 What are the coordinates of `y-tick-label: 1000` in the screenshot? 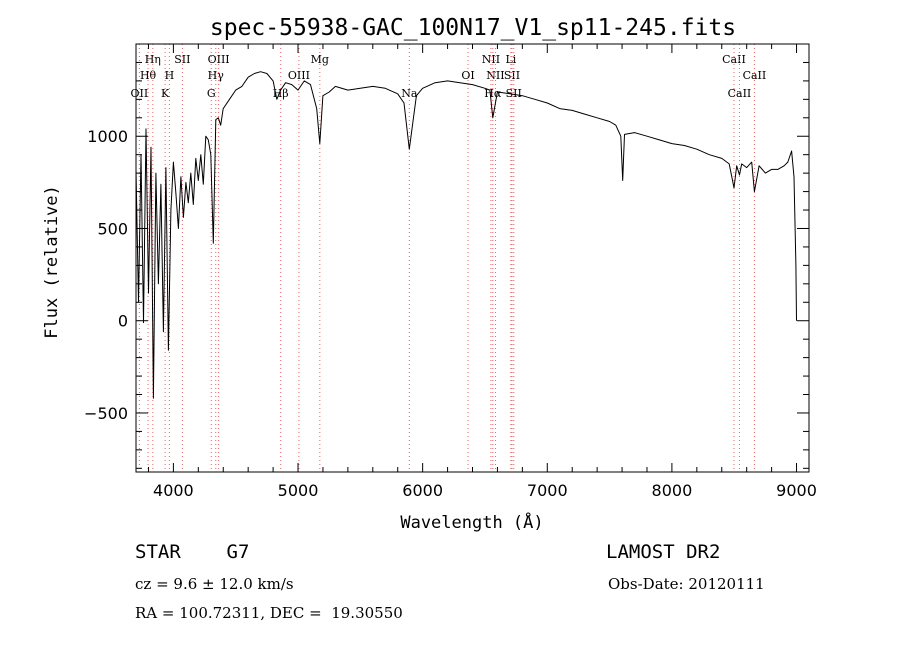 It's located at (107, 136).